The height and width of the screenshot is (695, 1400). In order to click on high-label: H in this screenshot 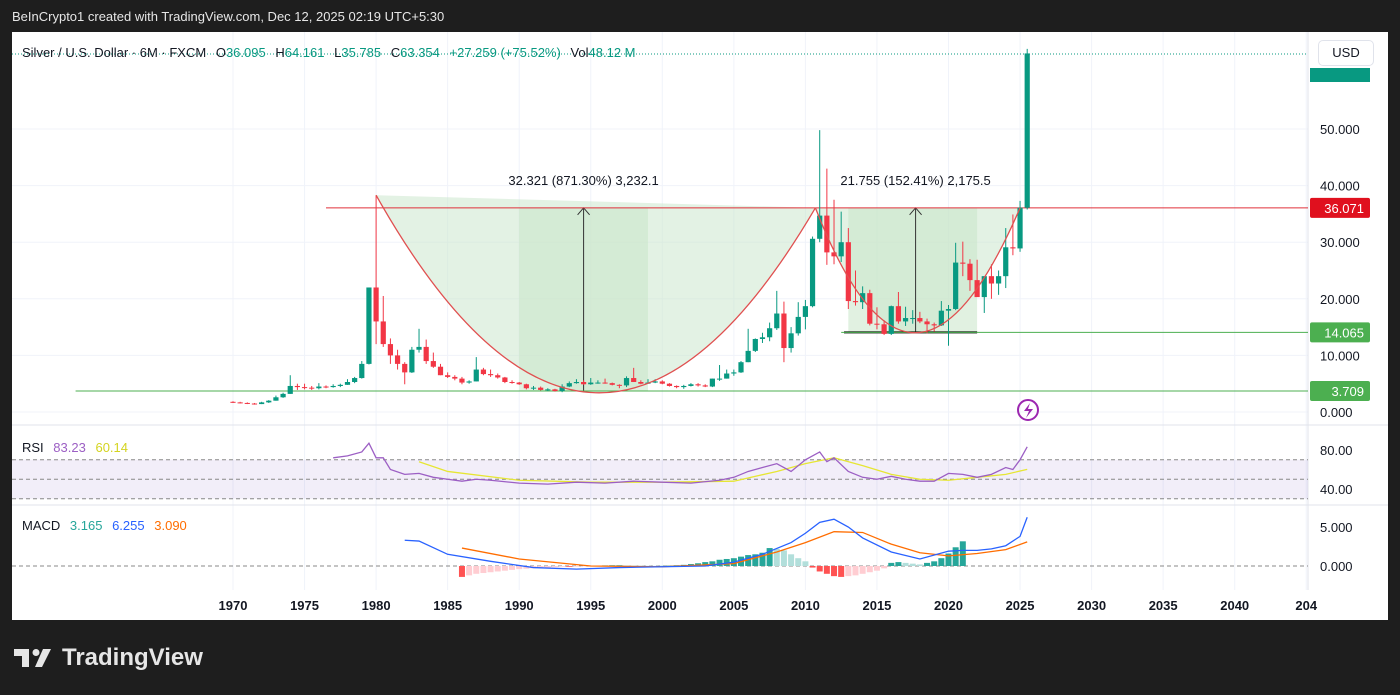, I will do `click(280, 52)`.